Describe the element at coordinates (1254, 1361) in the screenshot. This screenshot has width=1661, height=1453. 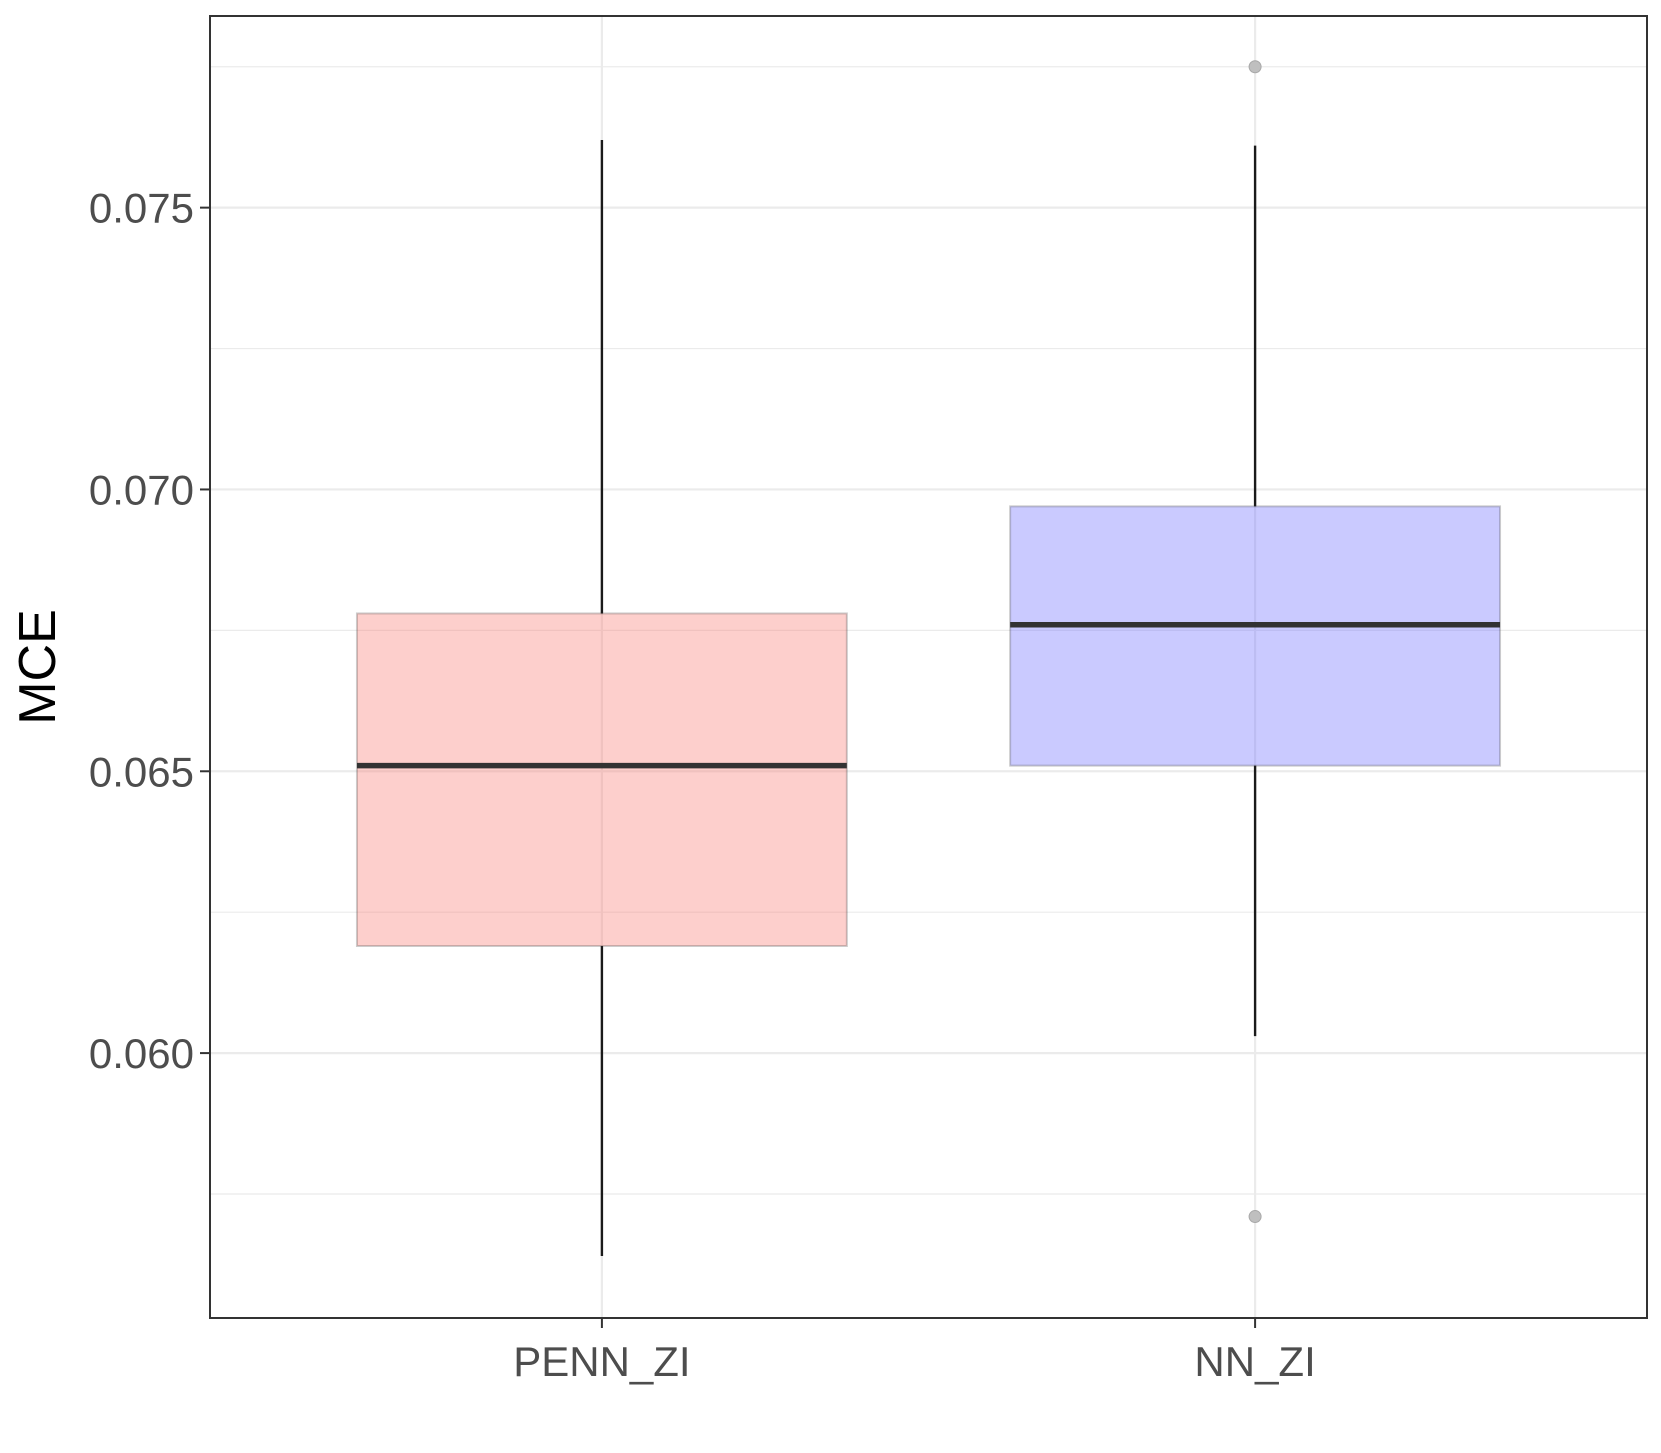
I see `x-tick-label: NN_ZI` at that location.